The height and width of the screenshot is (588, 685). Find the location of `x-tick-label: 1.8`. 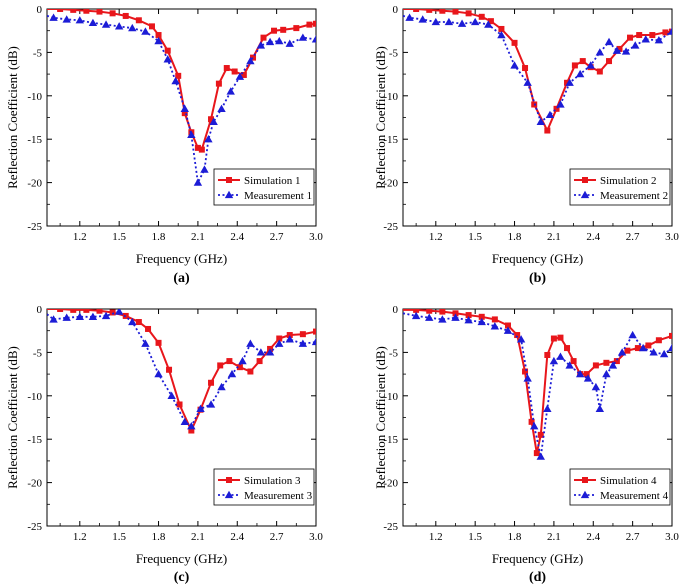

x-tick-label: 1.8 is located at coordinates (515, 537).